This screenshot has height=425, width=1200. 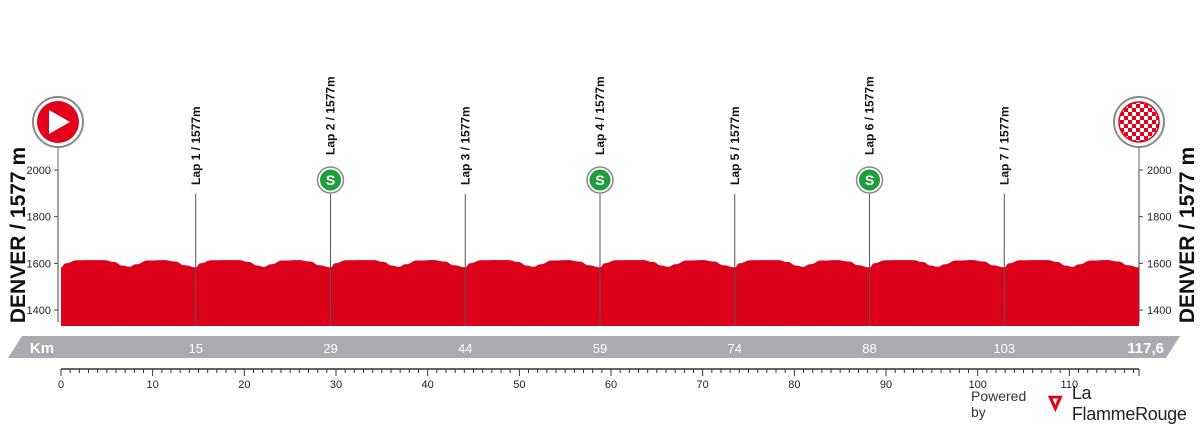 I want to click on lap-marker-4: S Lap 4 / 1577m, so click(x=600, y=201).